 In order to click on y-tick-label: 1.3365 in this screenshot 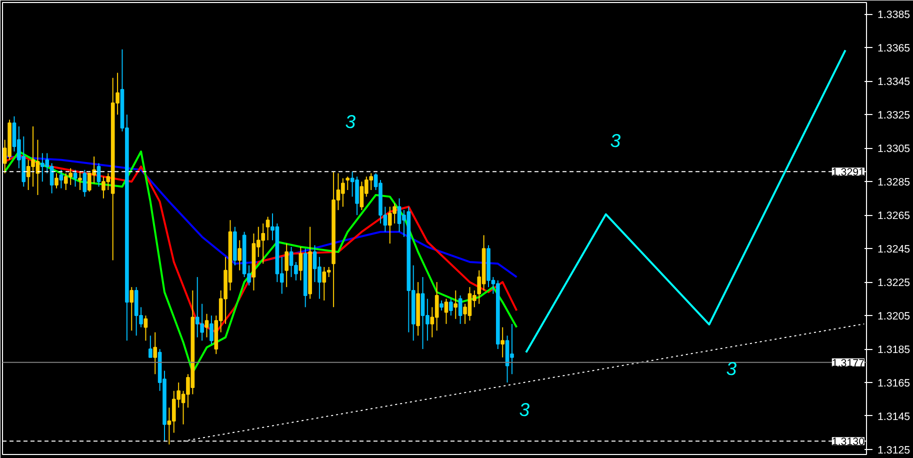, I will do `click(894, 48)`.